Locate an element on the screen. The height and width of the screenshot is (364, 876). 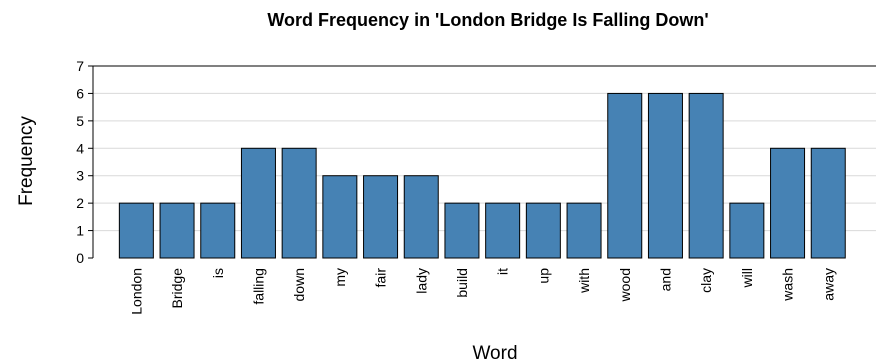
x-tick-label: lady is located at coordinates (421, 281).